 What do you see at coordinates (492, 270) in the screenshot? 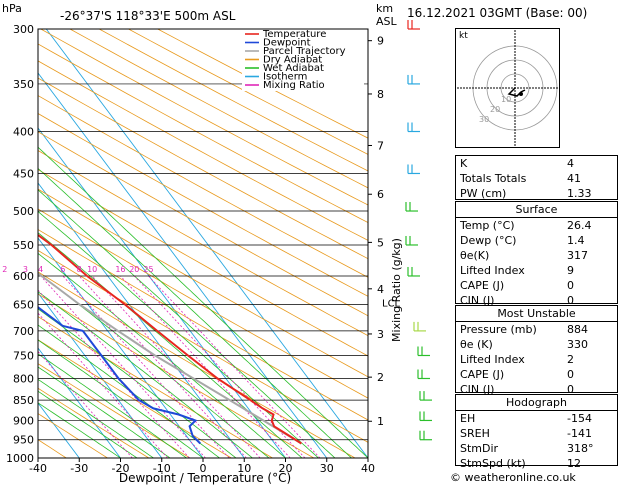
I see `surface-label: Lifted Index` at bounding box center [492, 270].